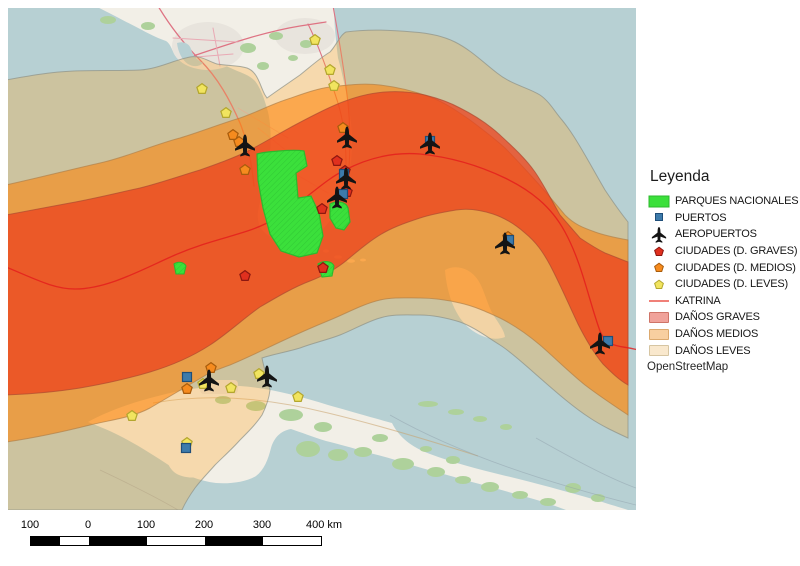 This screenshot has width=800, height=566. I want to click on legend-item-danos-medios: DAÑOS MEDIOS, so click(724, 334).